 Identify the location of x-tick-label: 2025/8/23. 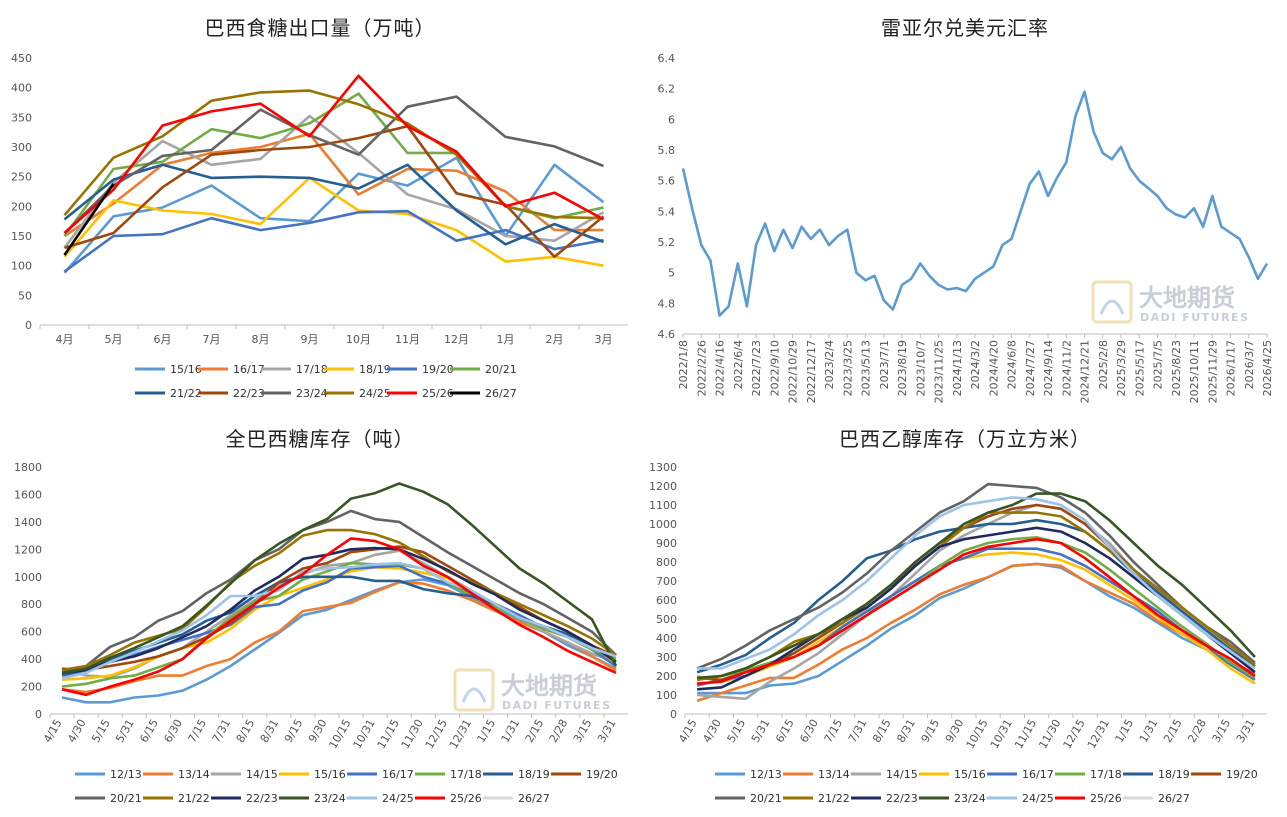
(1176, 368).